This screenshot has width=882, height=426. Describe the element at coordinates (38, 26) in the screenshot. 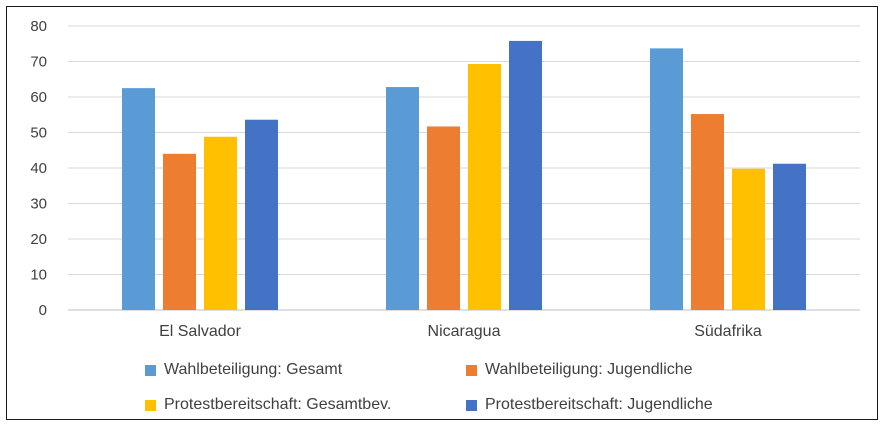

I see `y-tick-label: 80` at that location.